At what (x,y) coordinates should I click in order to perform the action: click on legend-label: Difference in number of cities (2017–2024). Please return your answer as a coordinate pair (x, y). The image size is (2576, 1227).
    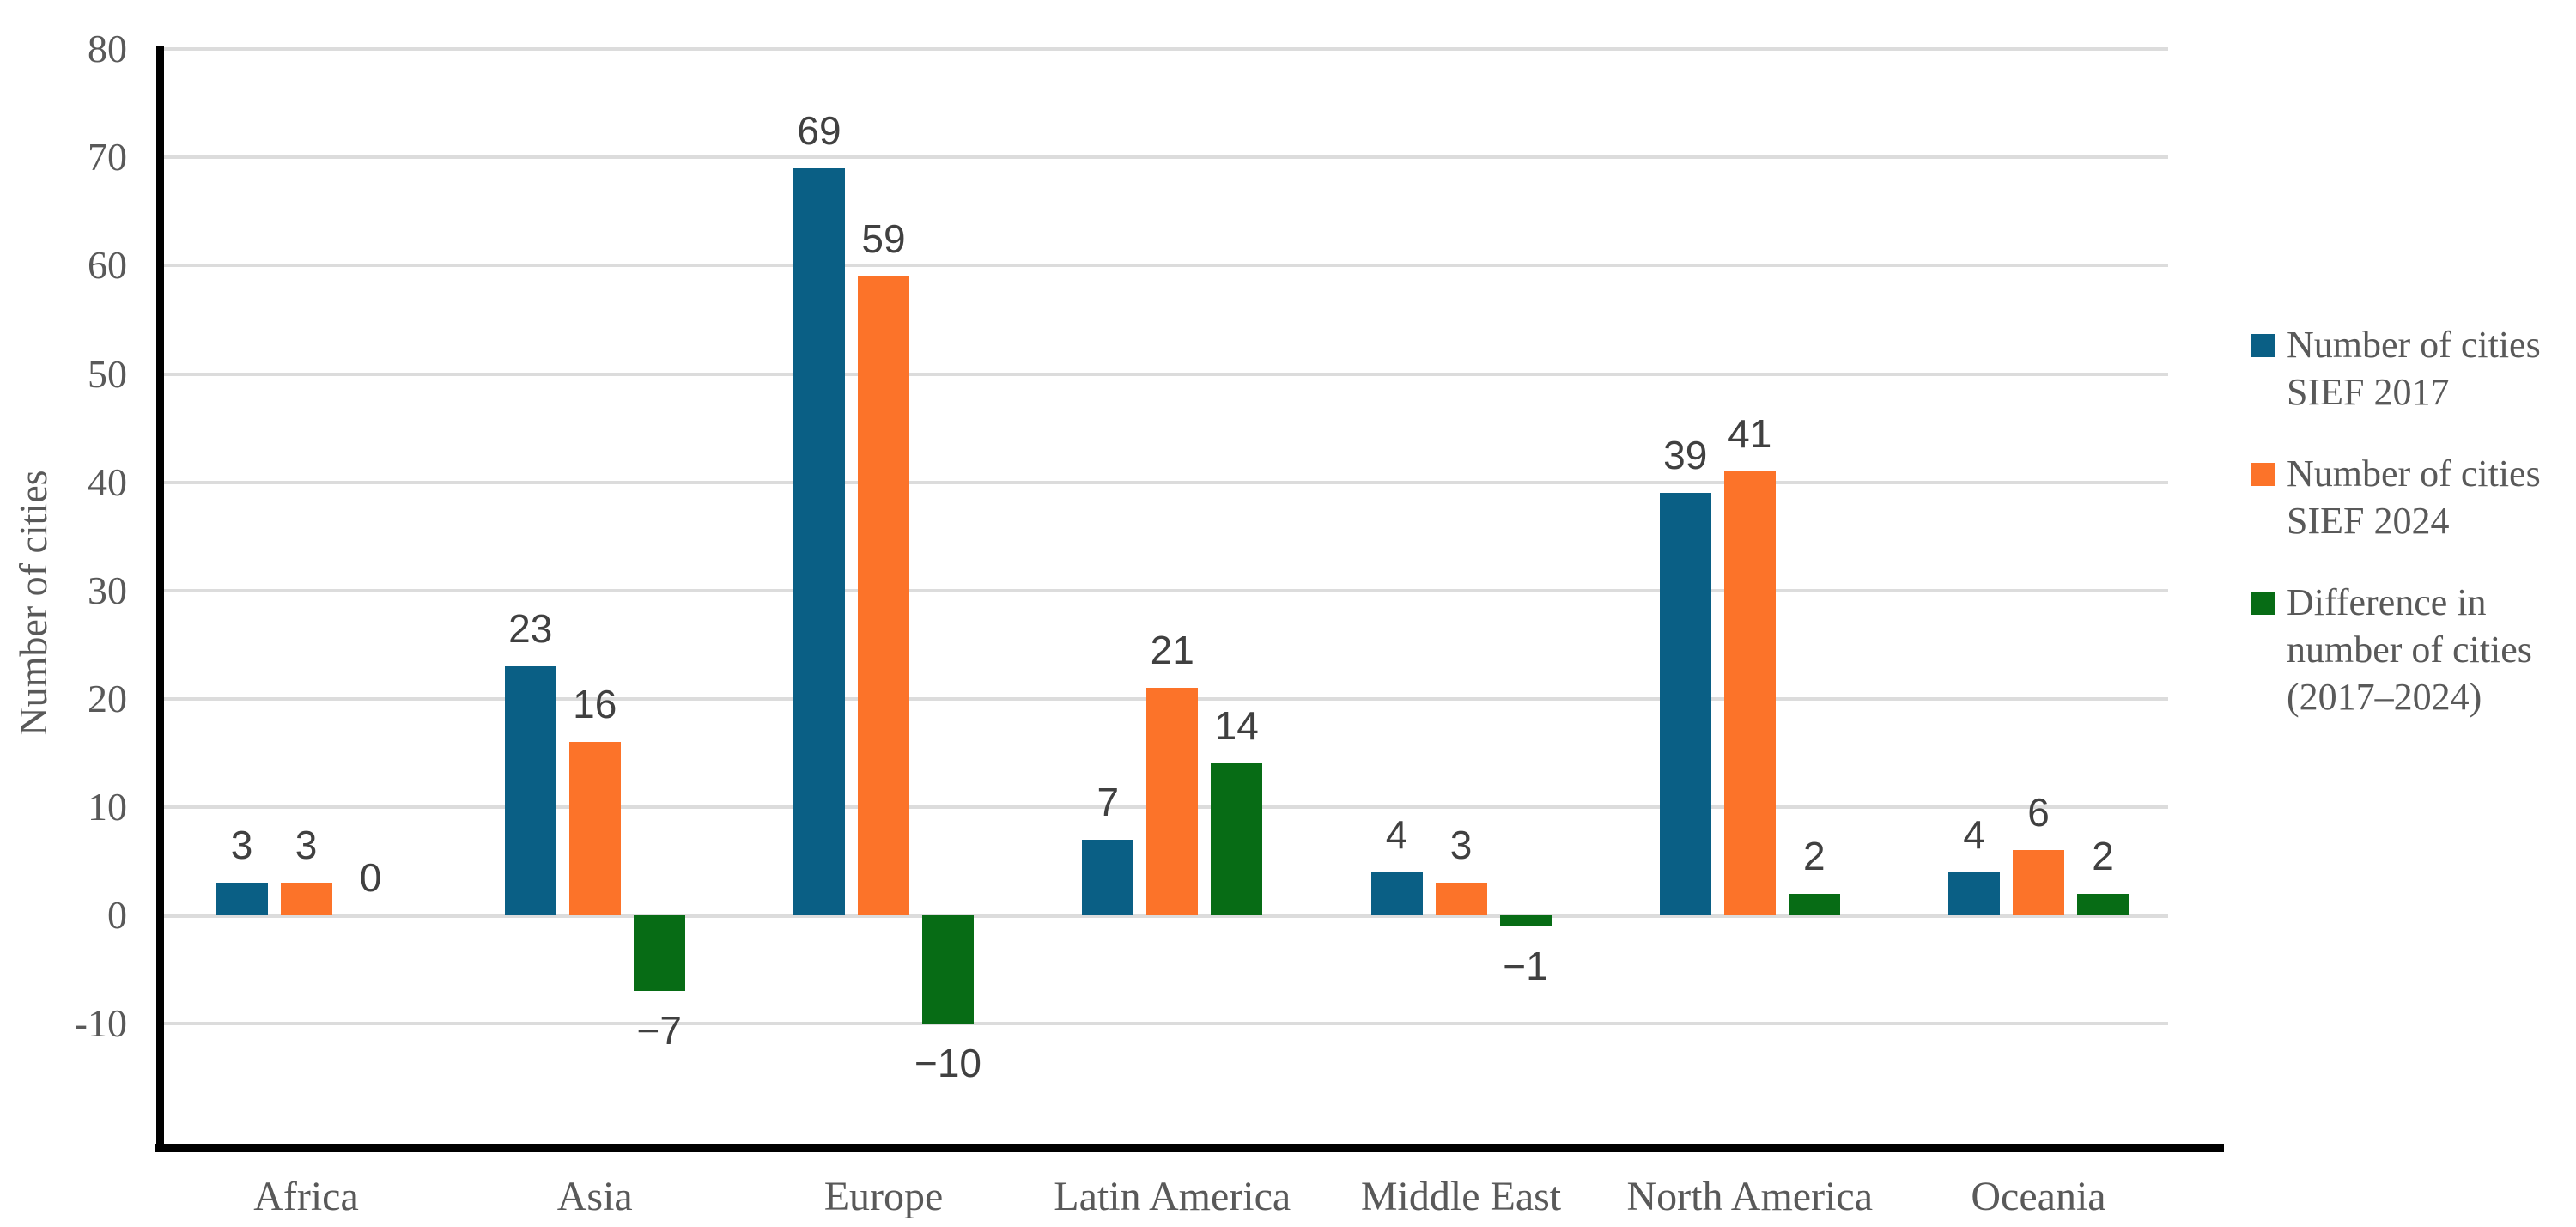
    Looking at the image, I should click on (2409, 649).